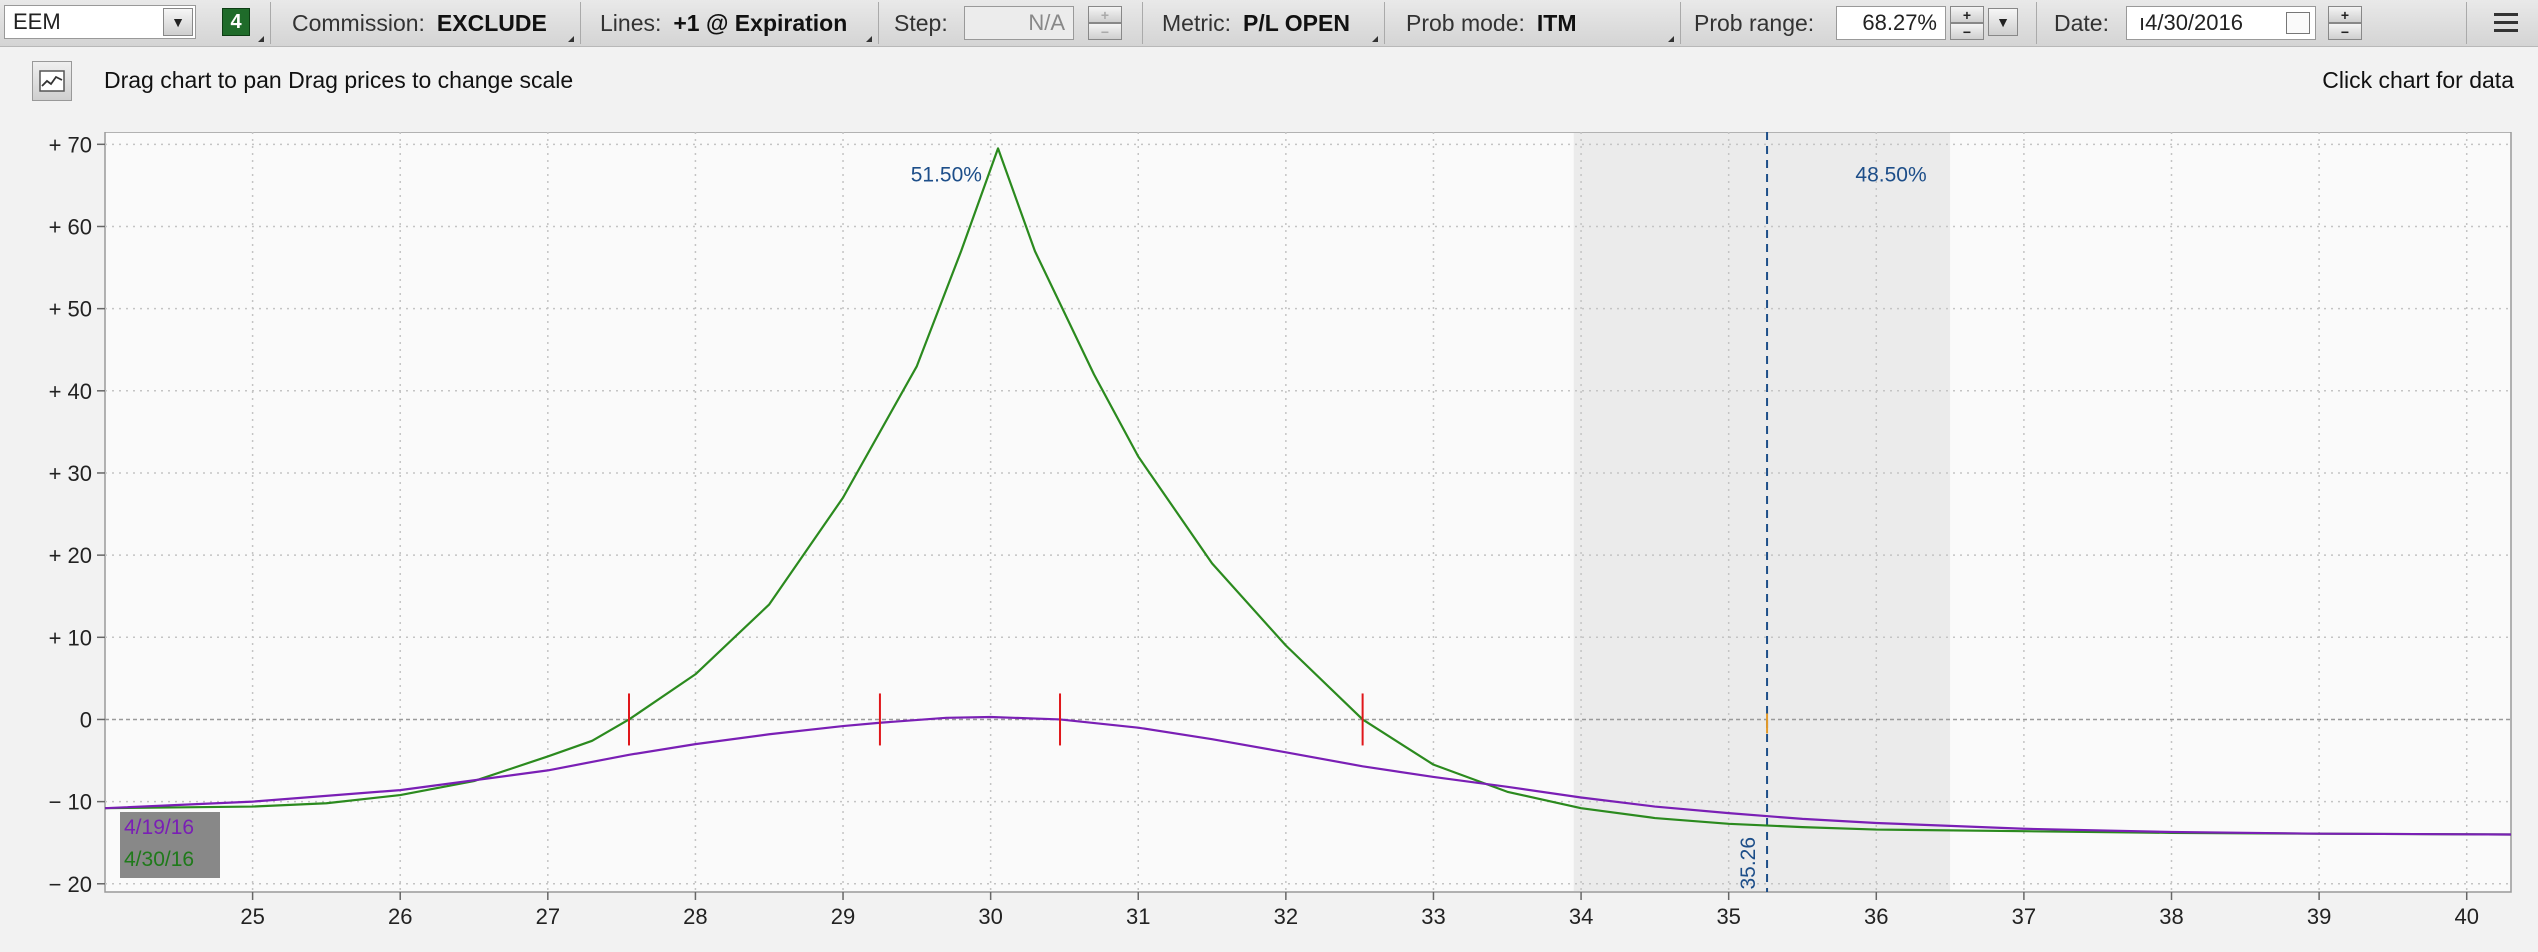 This screenshot has width=2538, height=952. I want to click on probability-label: 51.50%, so click(946, 174).